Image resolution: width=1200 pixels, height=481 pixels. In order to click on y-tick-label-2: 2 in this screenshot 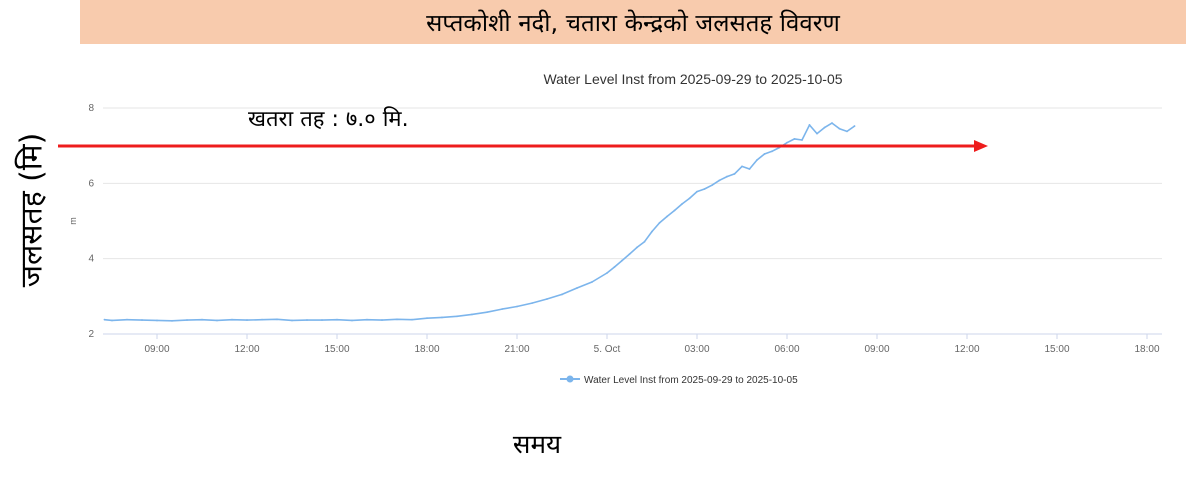, I will do `click(91, 334)`.